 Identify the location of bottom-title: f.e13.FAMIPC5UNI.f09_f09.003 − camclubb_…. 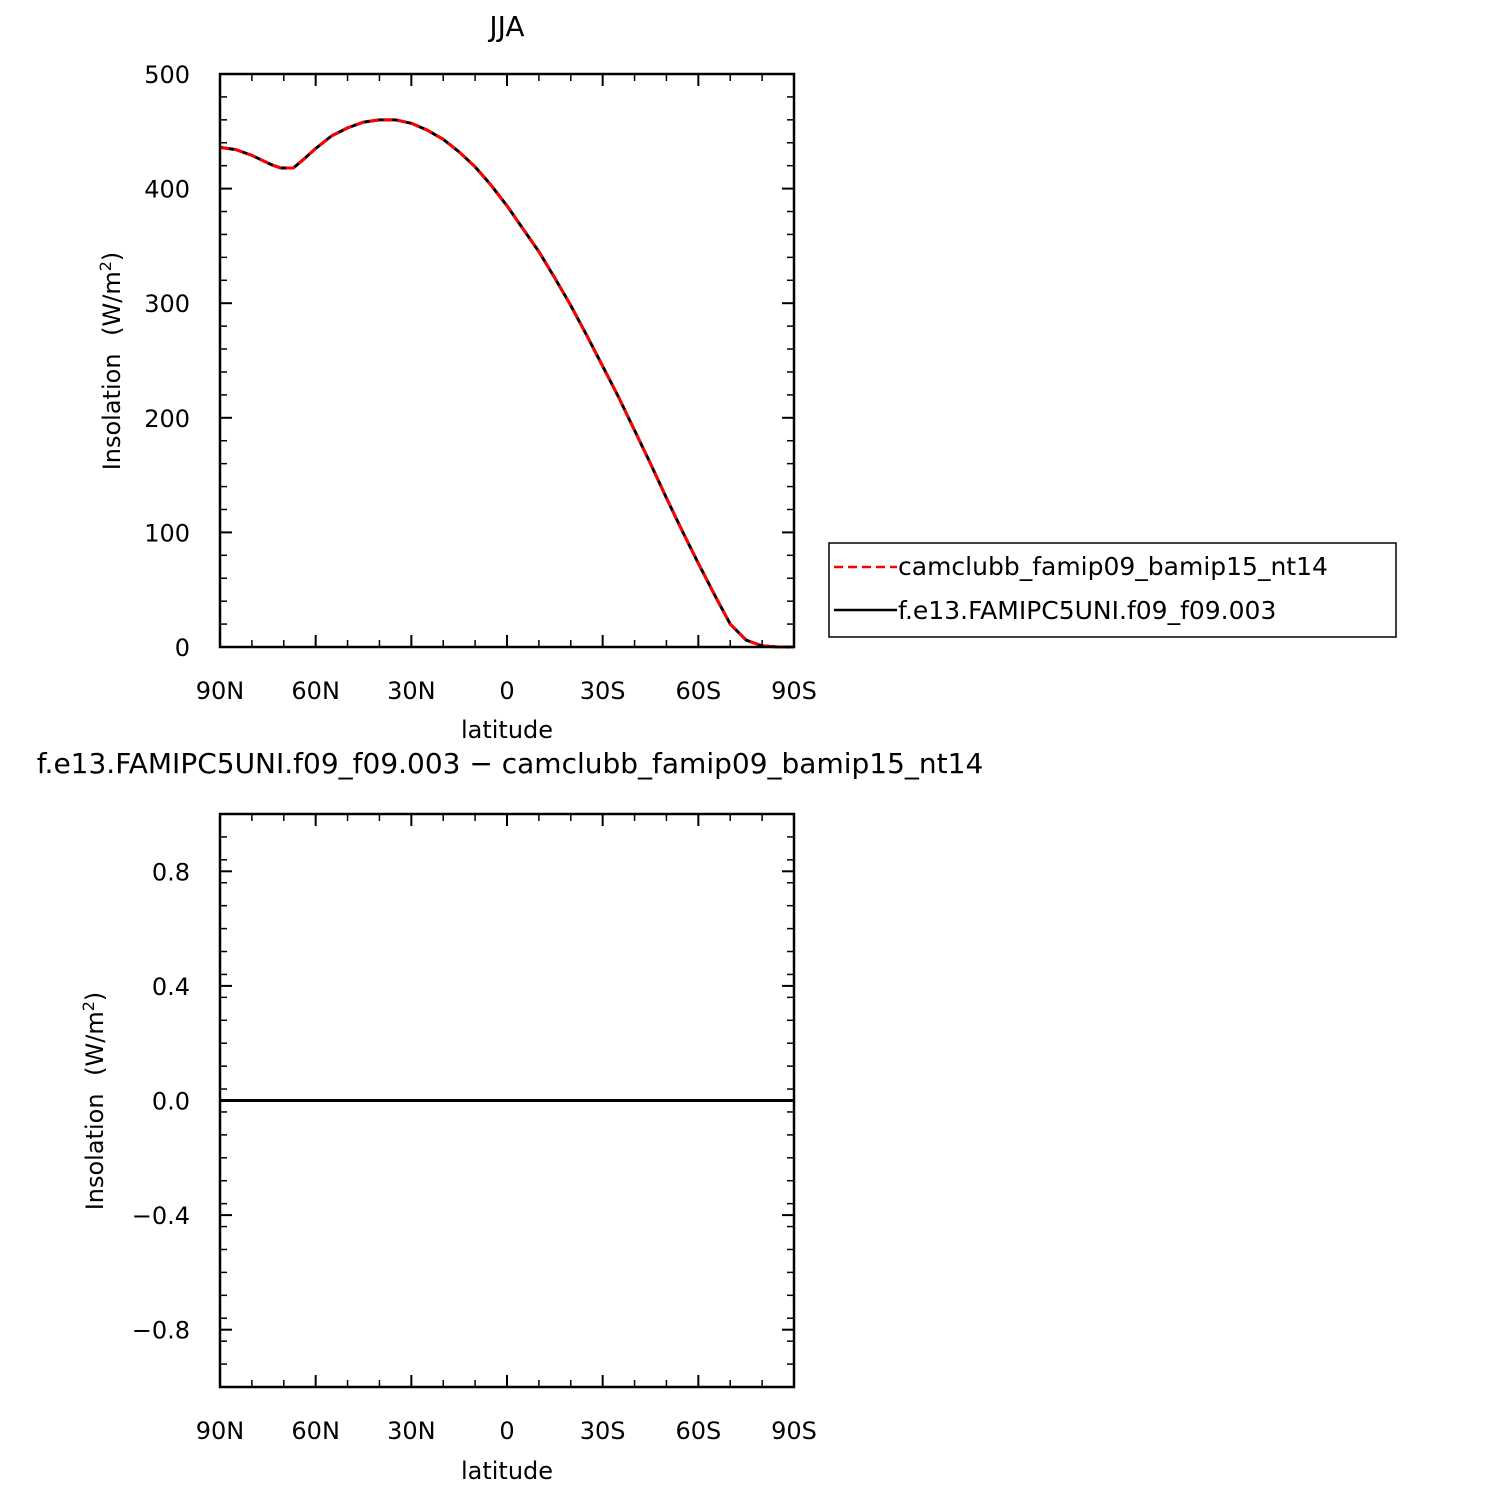
(510, 763).